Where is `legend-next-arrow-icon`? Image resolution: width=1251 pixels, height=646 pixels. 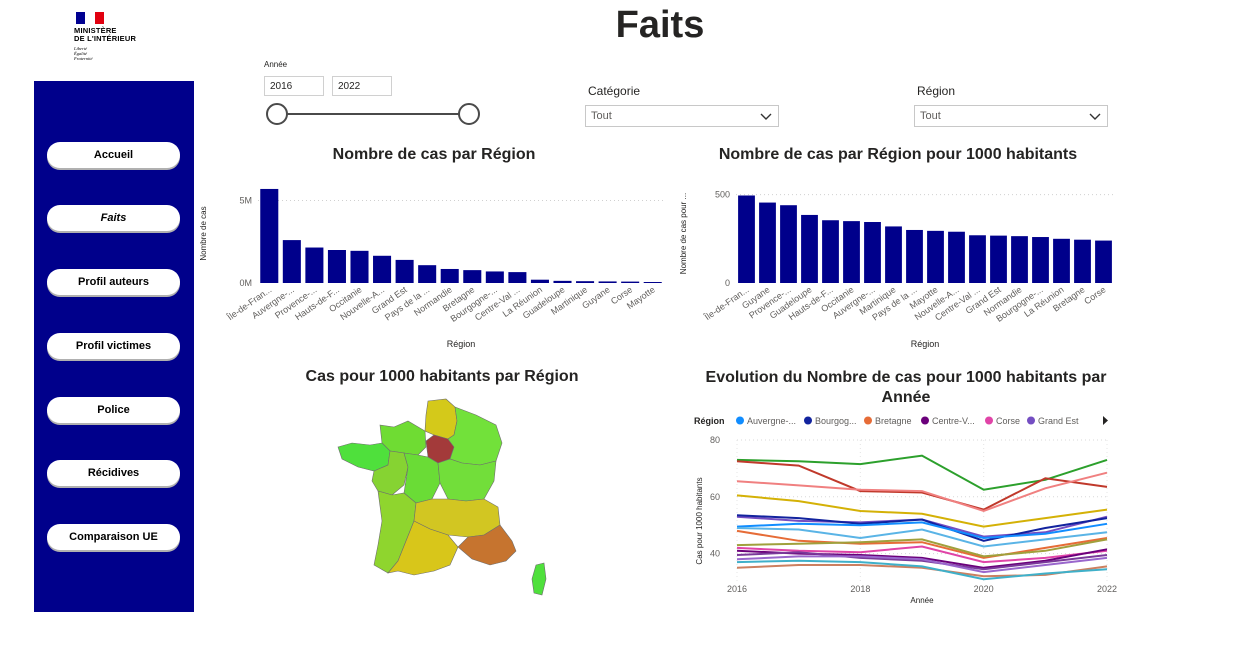 legend-next-arrow-icon is located at coordinates (1105, 420).